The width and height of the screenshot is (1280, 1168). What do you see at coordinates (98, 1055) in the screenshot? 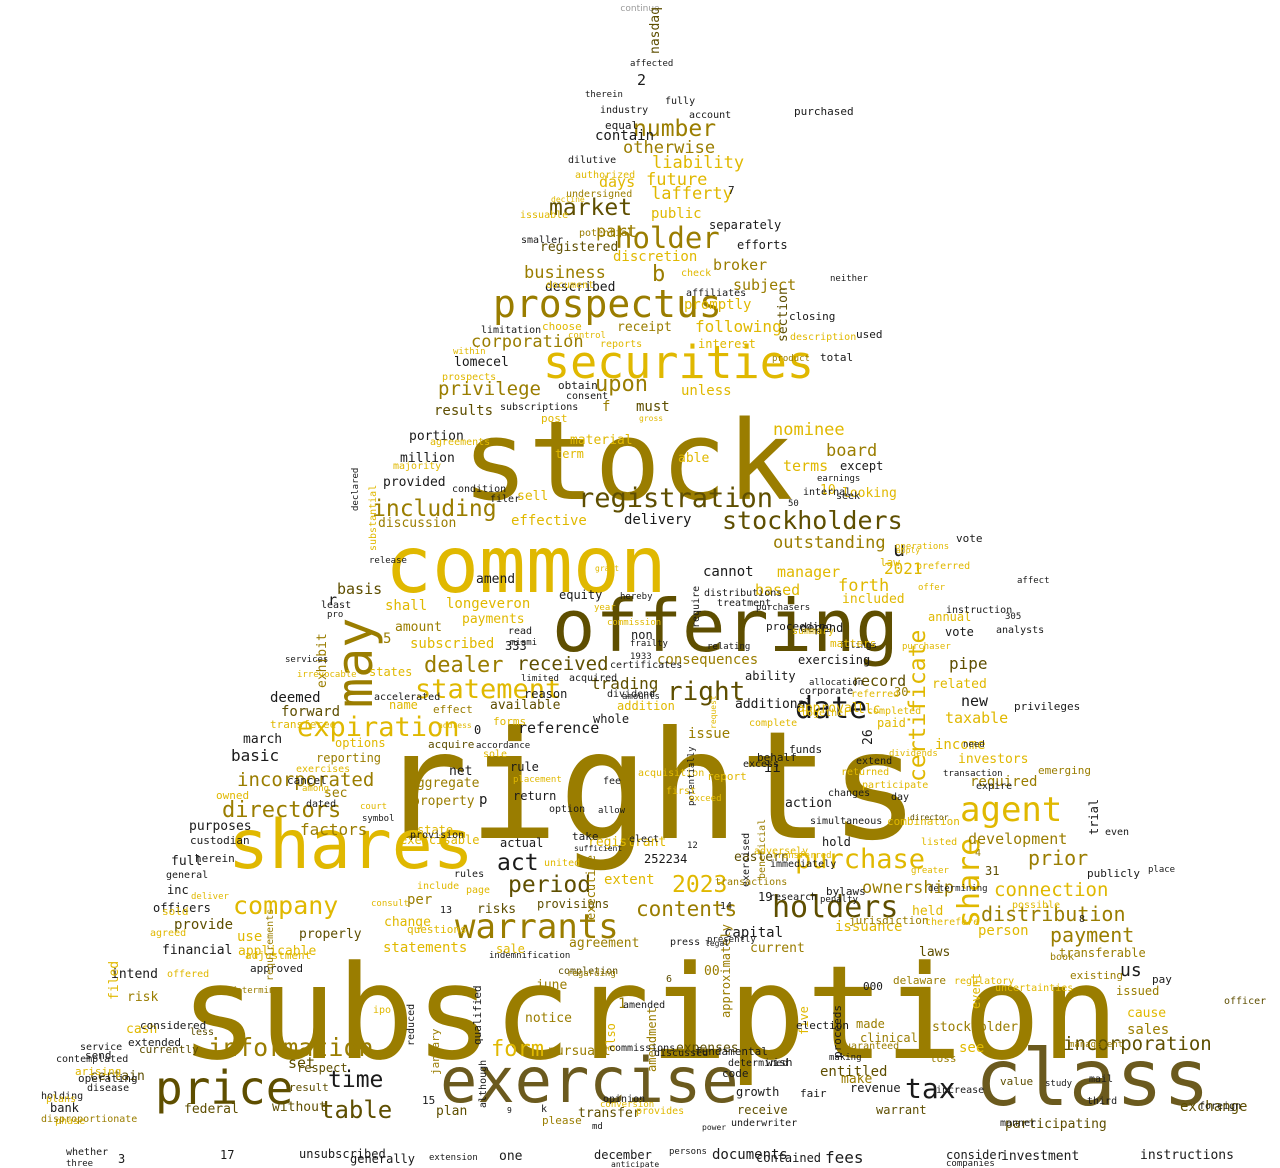
I see `word-send: send` at bounding box center [98, 1055].